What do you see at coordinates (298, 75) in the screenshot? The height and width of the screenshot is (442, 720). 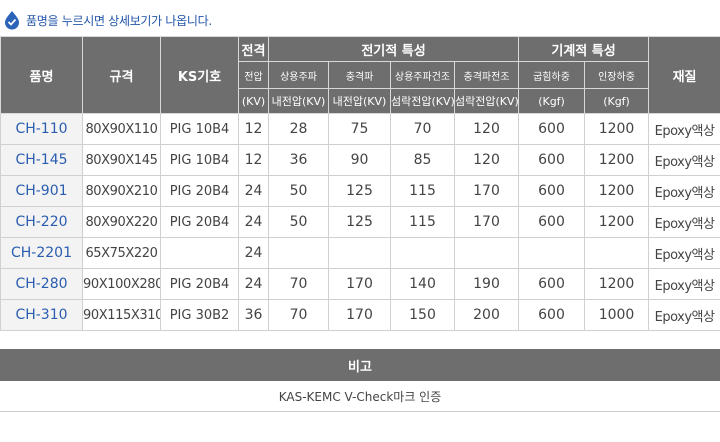 I see `header-sub-1: 상용주파` at bounding box center [298, 75].